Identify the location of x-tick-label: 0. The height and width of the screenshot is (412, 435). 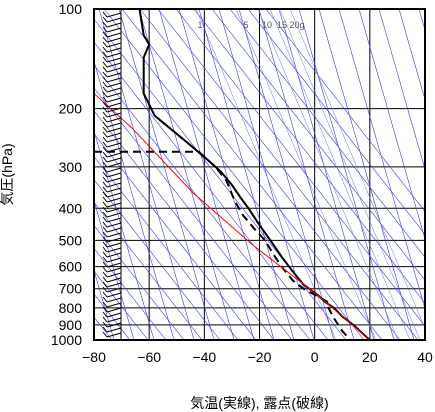
(315, 357).